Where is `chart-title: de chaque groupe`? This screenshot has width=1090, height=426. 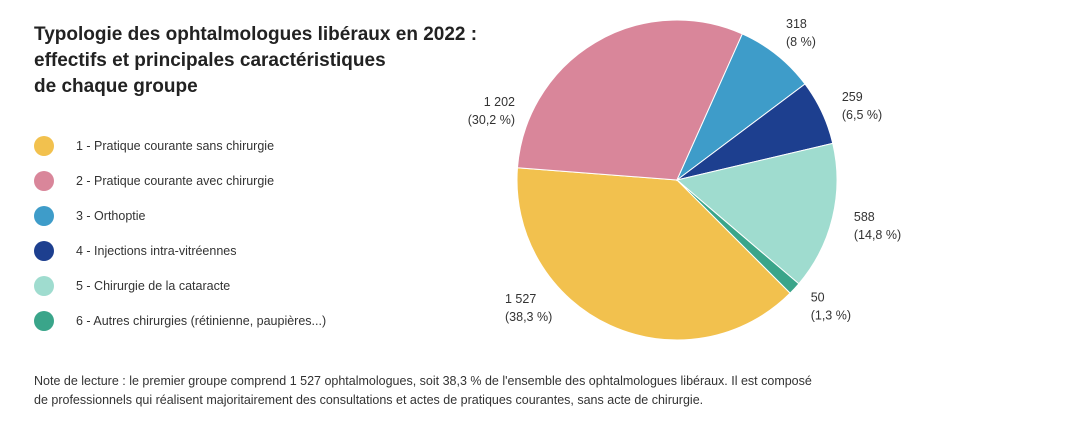 chart-title: de chaque groupe is located at coordinates (116, 86).